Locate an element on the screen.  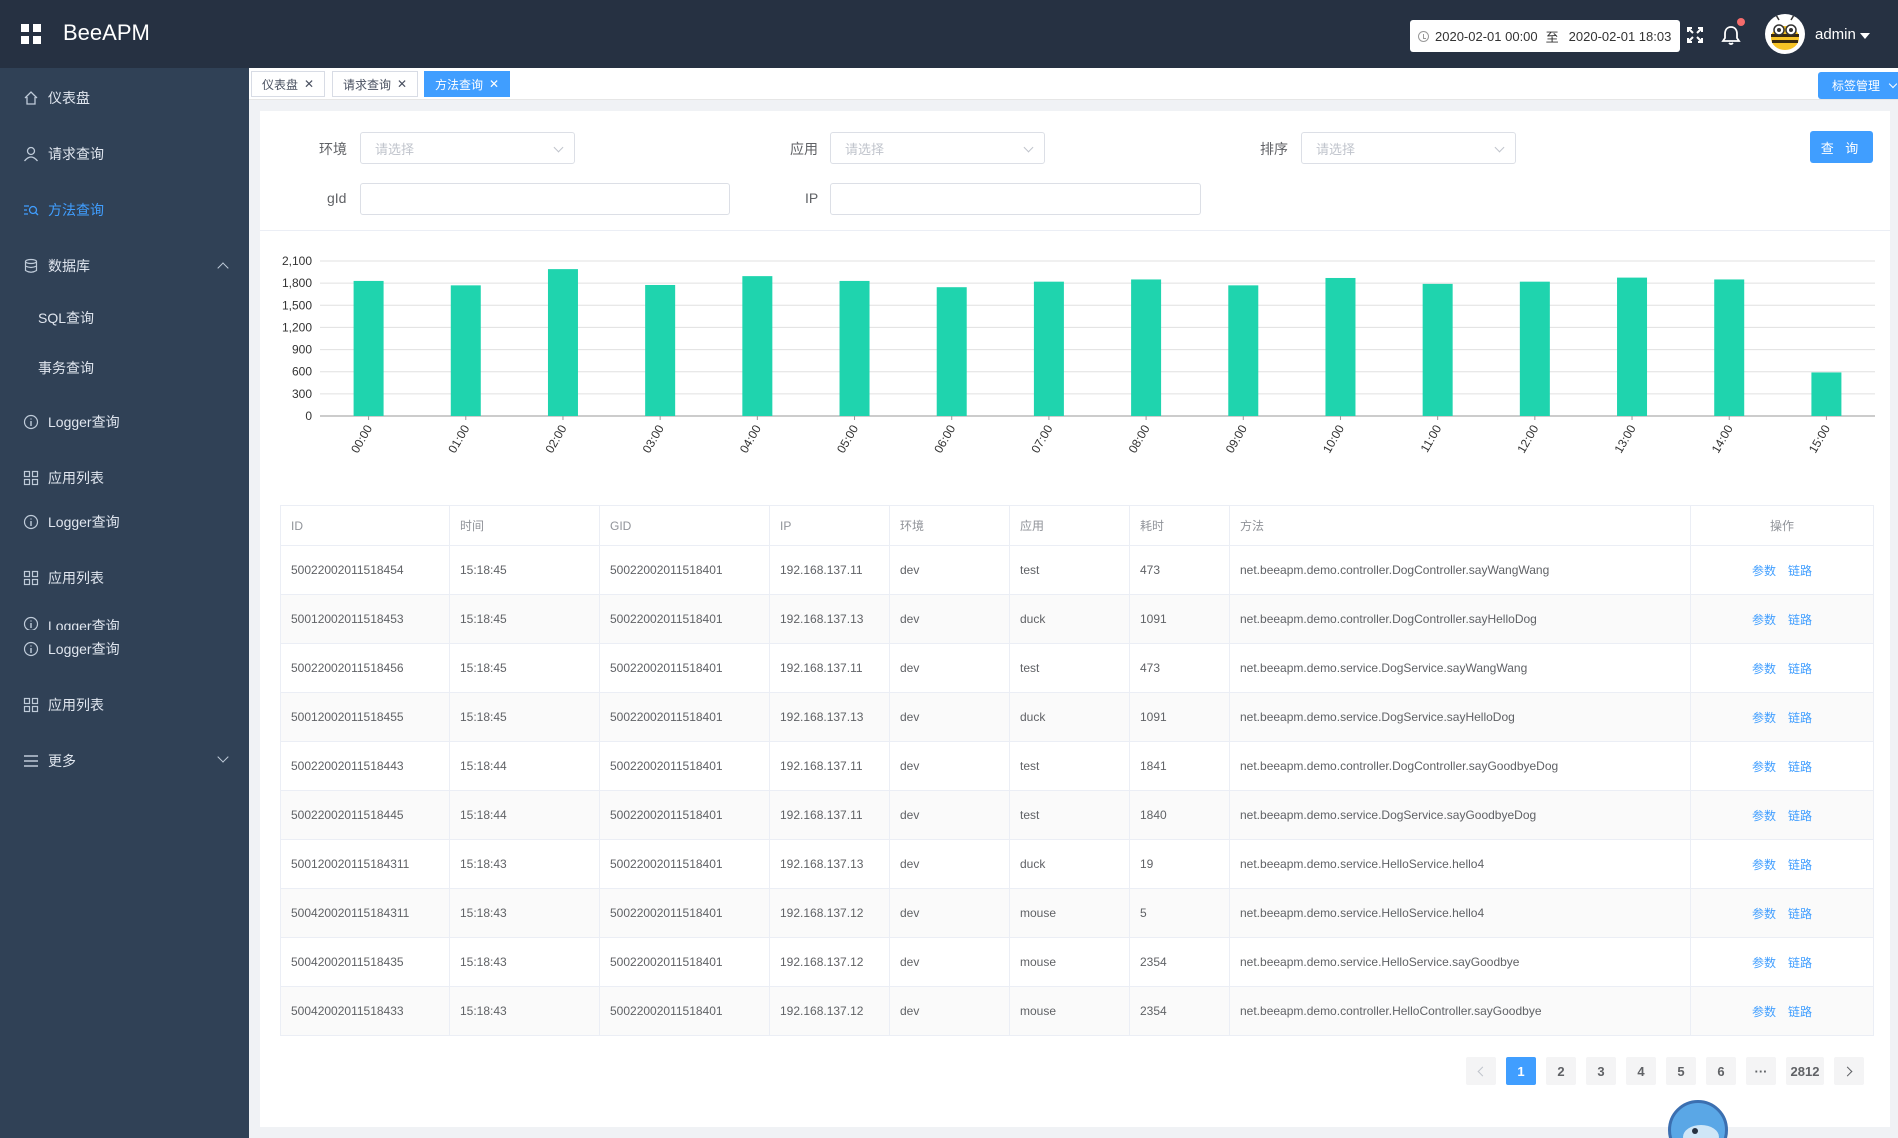
last-page-button: 2812 is located at coordinates (1805, 1071).